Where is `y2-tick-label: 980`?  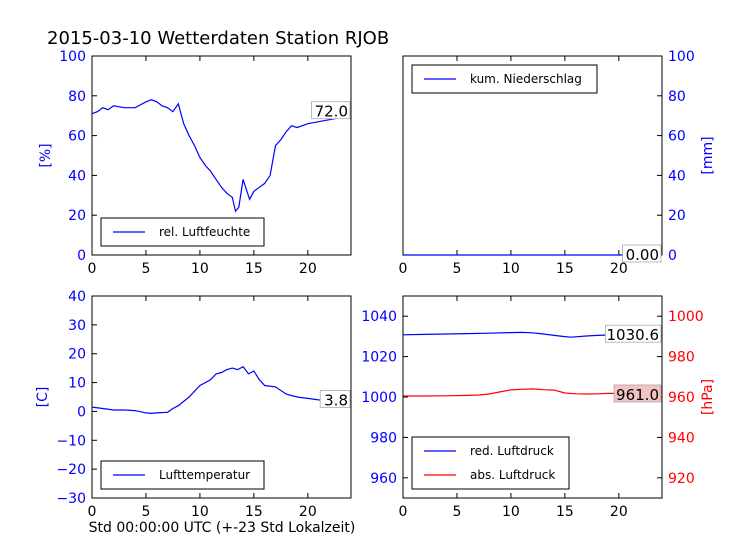 y2-tick-label: 980 is located at coordinates (681, 358).